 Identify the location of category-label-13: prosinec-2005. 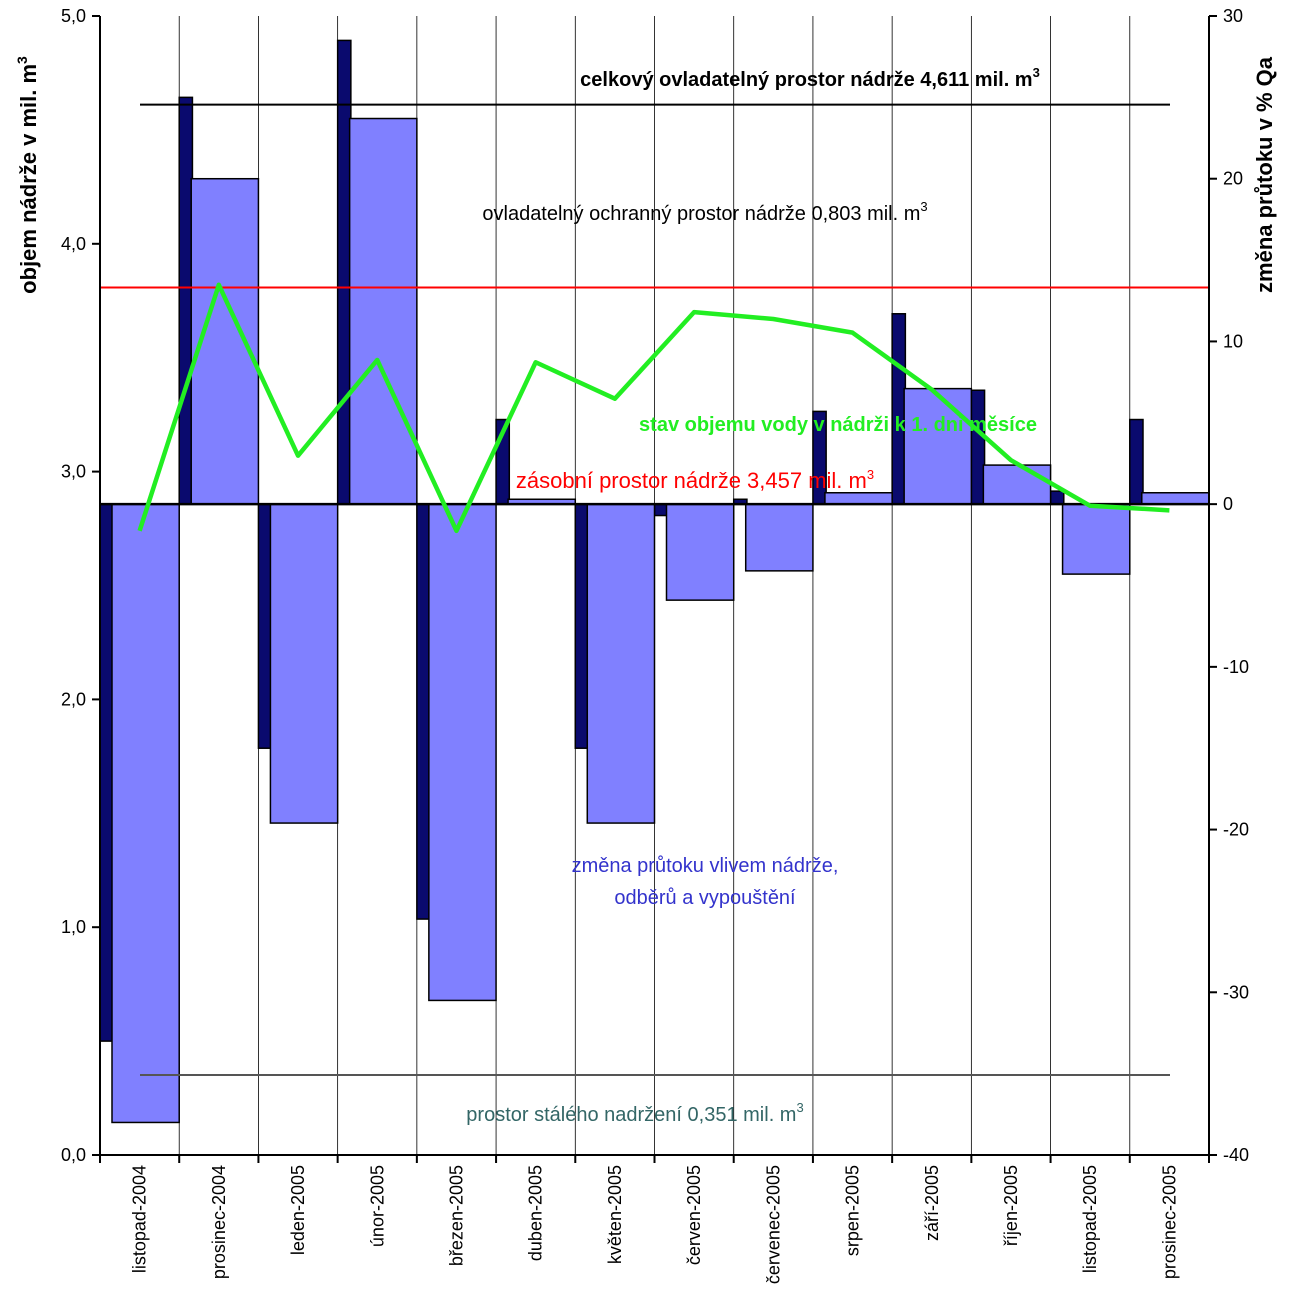
(1169, 1222).